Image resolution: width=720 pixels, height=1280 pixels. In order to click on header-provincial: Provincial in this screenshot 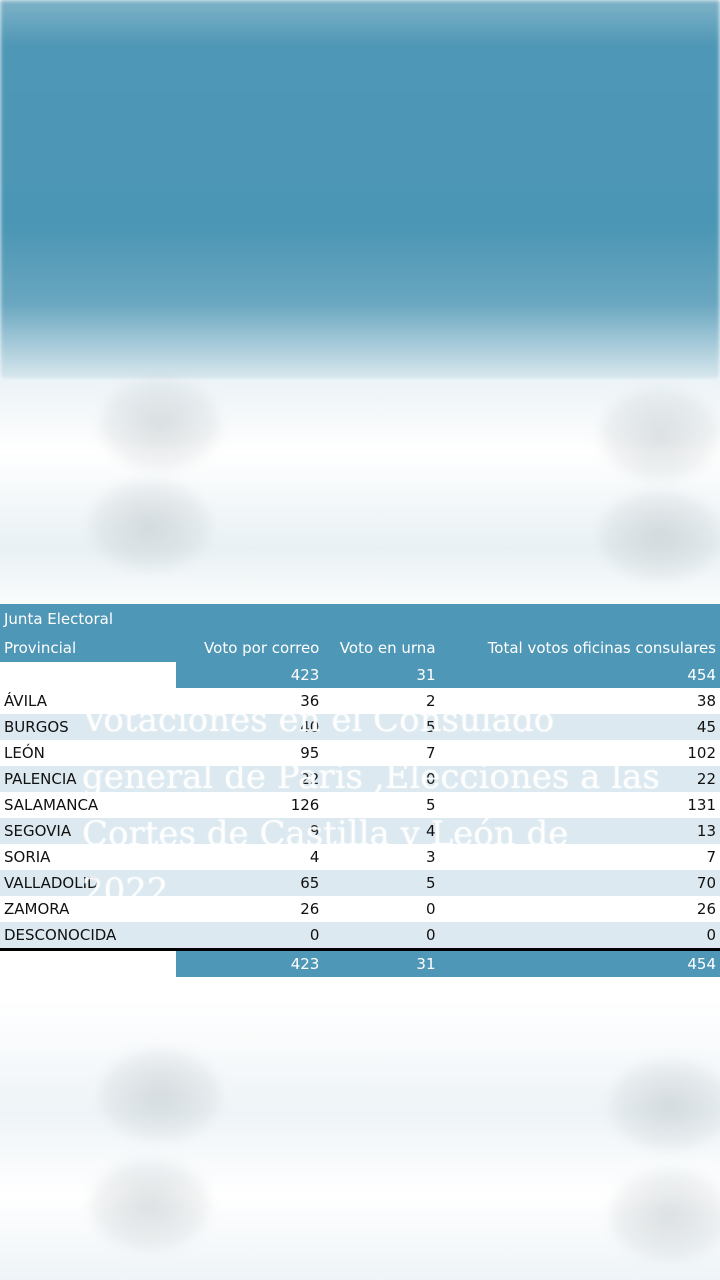, I will do `click(88, 648)`.